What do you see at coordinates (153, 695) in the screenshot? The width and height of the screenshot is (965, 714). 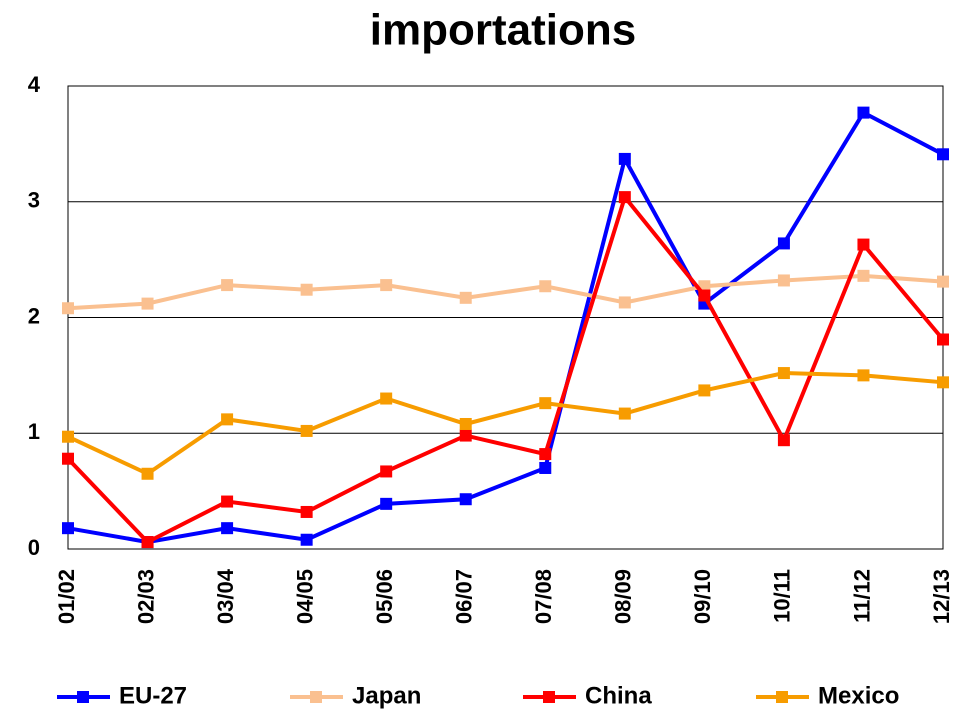 I see `legend-label: EU-27` at bounding box center [153, 695].